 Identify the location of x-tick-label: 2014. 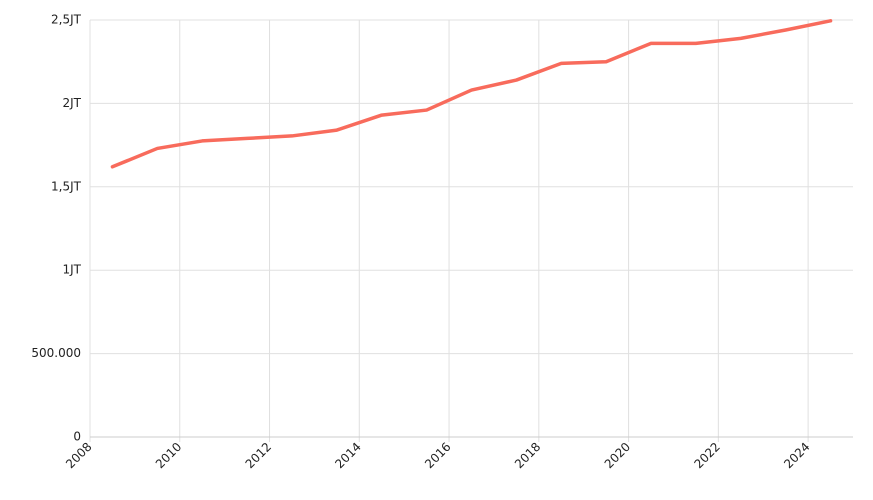
(347, 455).